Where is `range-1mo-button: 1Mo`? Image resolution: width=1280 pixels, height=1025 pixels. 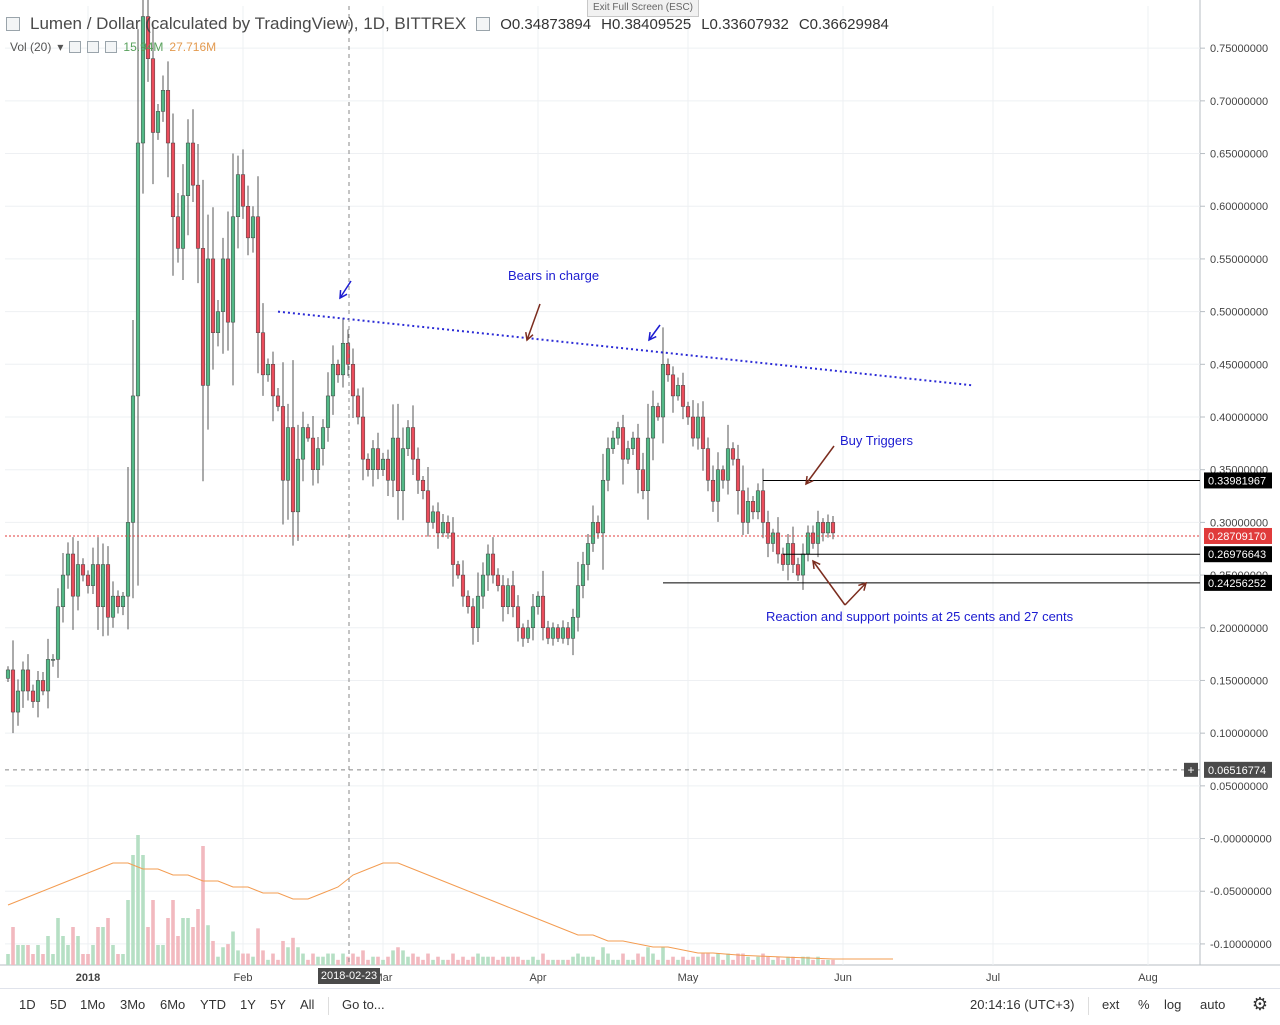
range-1mo-button: 1Mo is located at coordinates (93, 1004).